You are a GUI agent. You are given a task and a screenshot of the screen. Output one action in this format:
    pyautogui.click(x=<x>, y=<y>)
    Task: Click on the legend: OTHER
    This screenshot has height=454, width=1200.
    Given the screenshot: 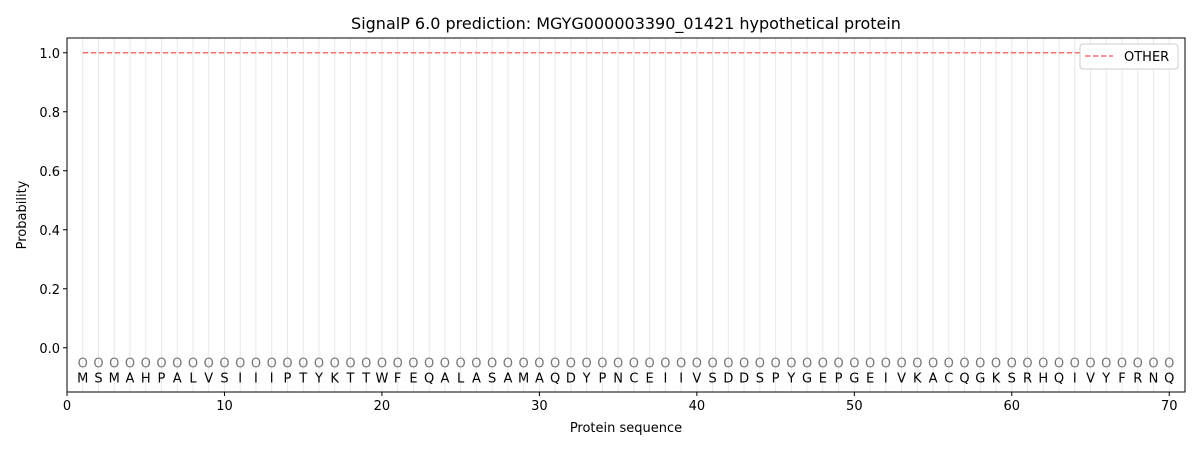 What is the action you would take?
    pyautogui.click(x=1129, y=56)
    